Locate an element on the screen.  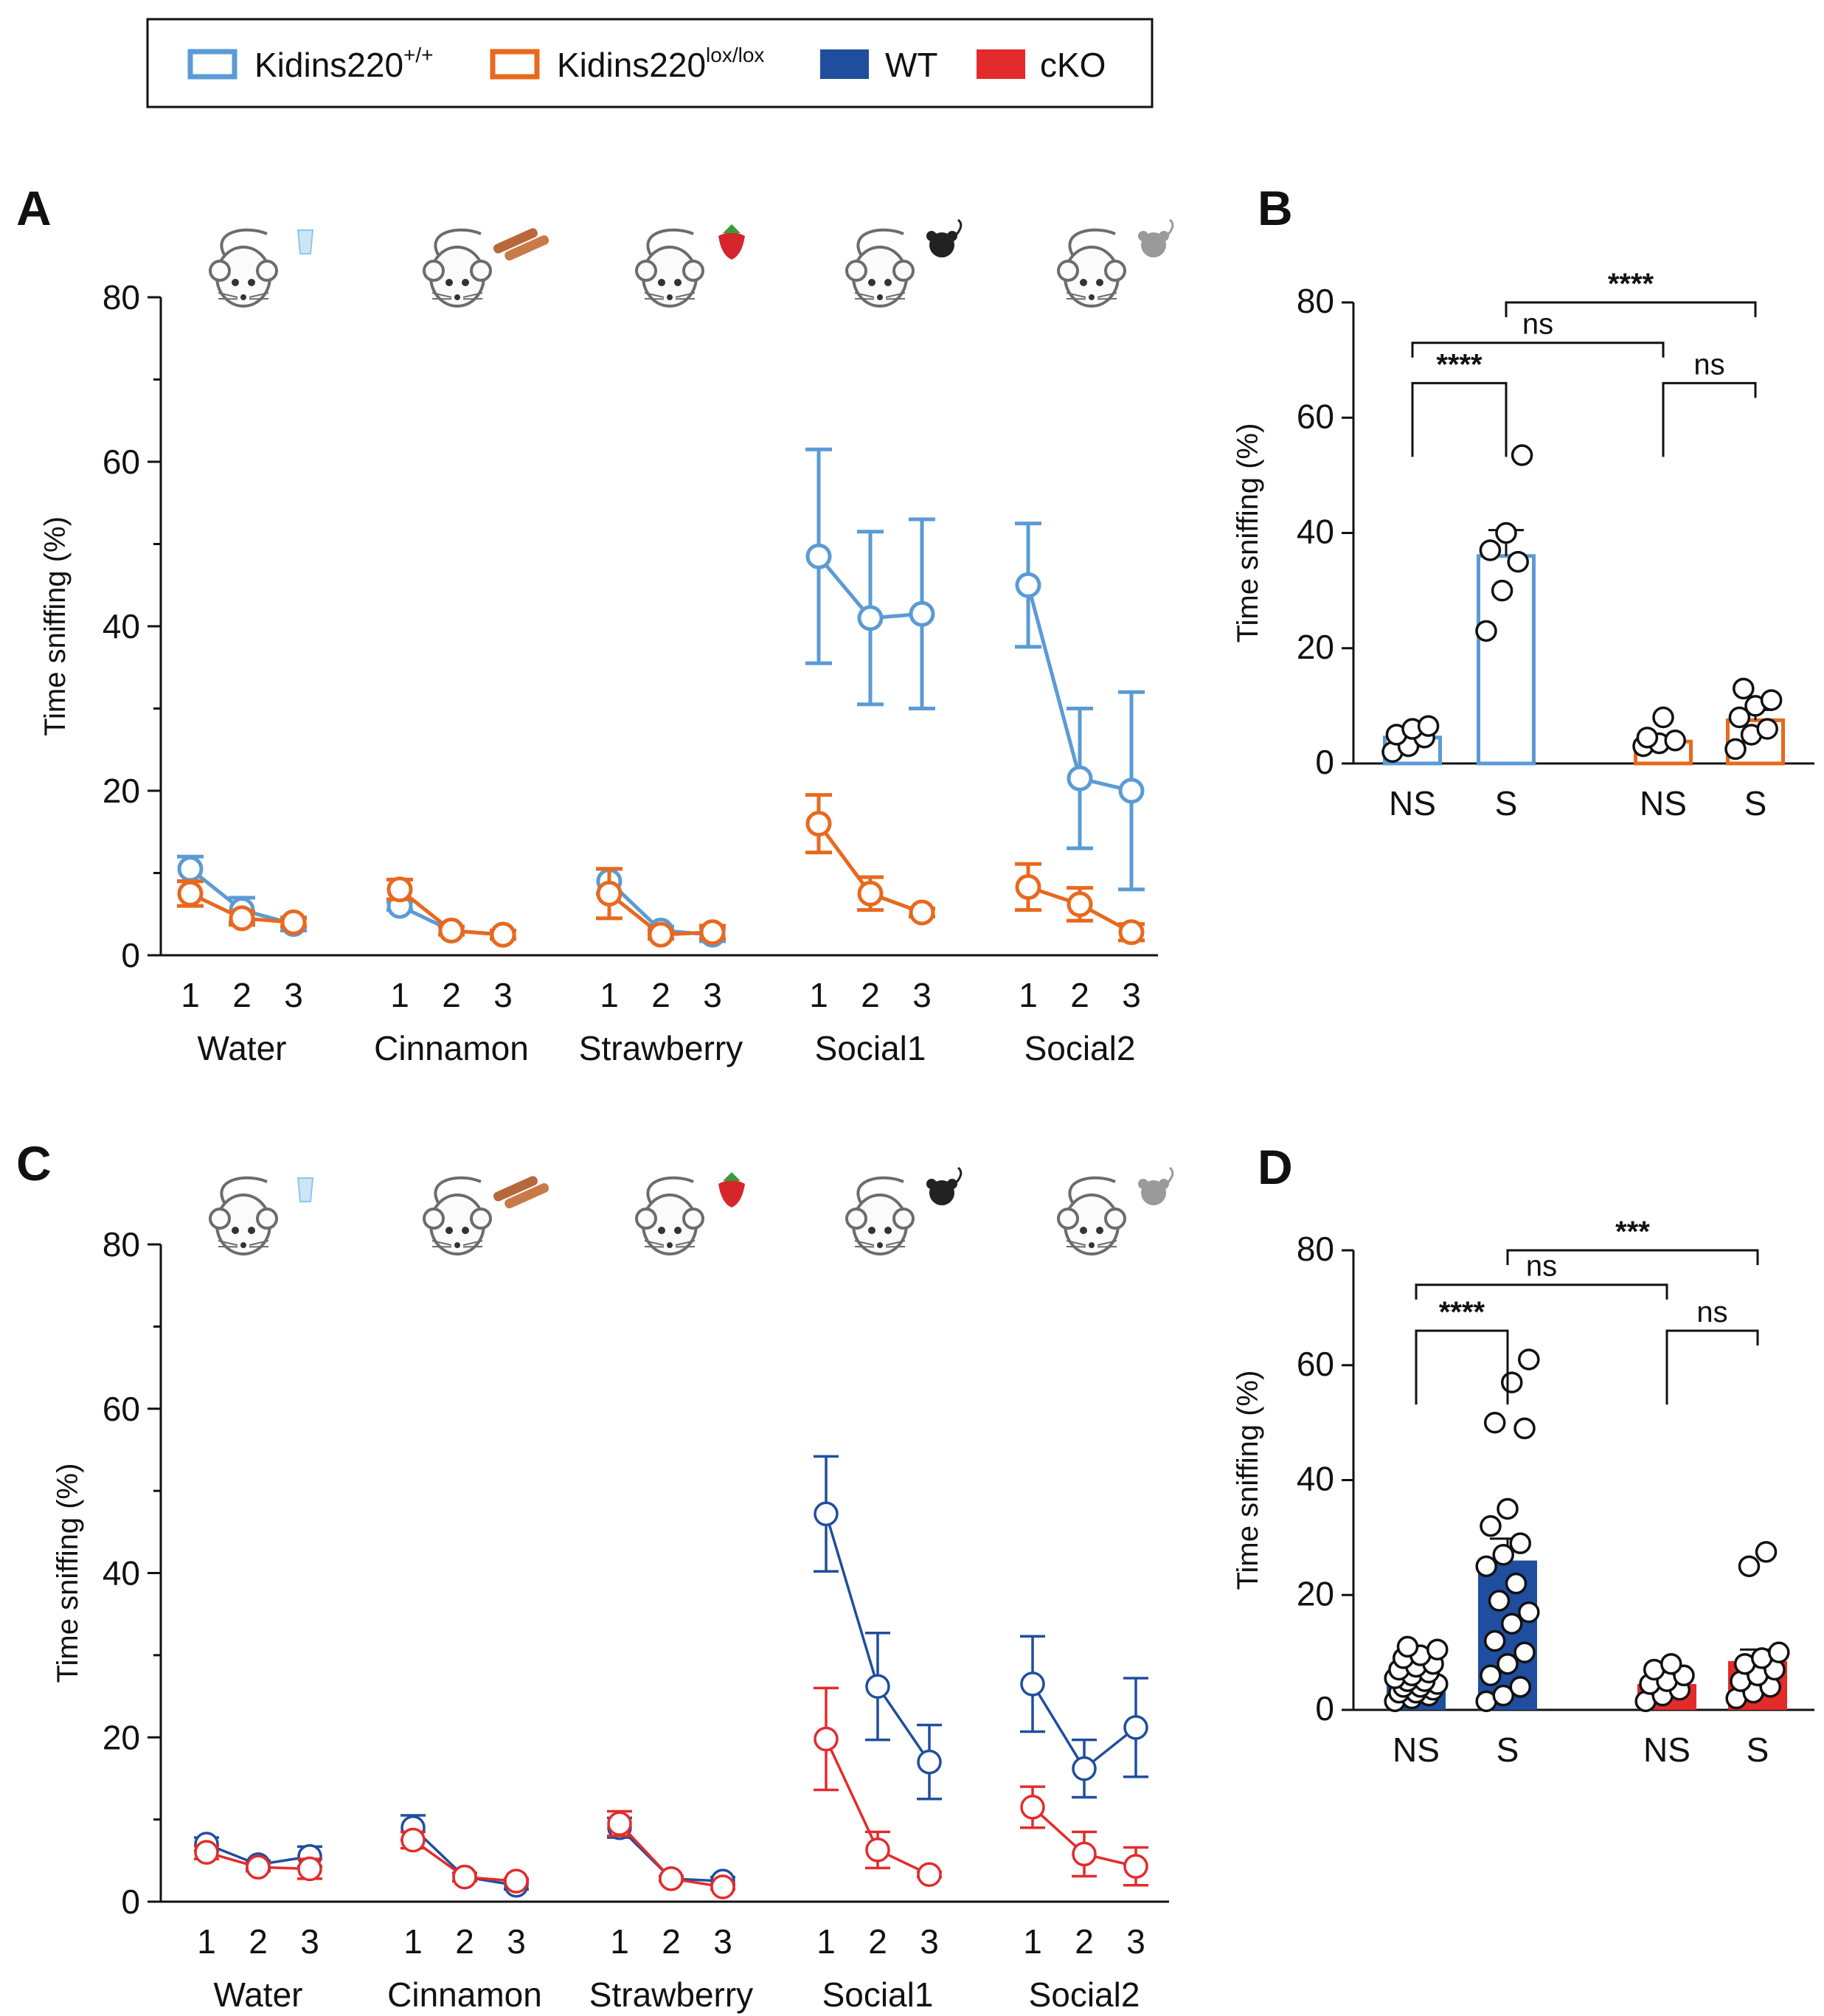
mouse-social2-icon is located at coordinates (1115, 1210).